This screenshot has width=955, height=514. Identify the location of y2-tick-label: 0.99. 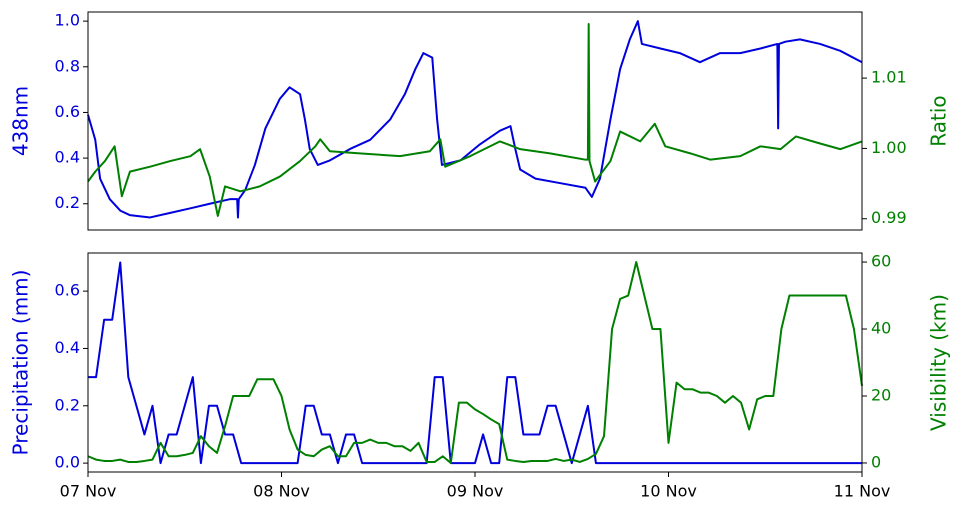
(889, 217).